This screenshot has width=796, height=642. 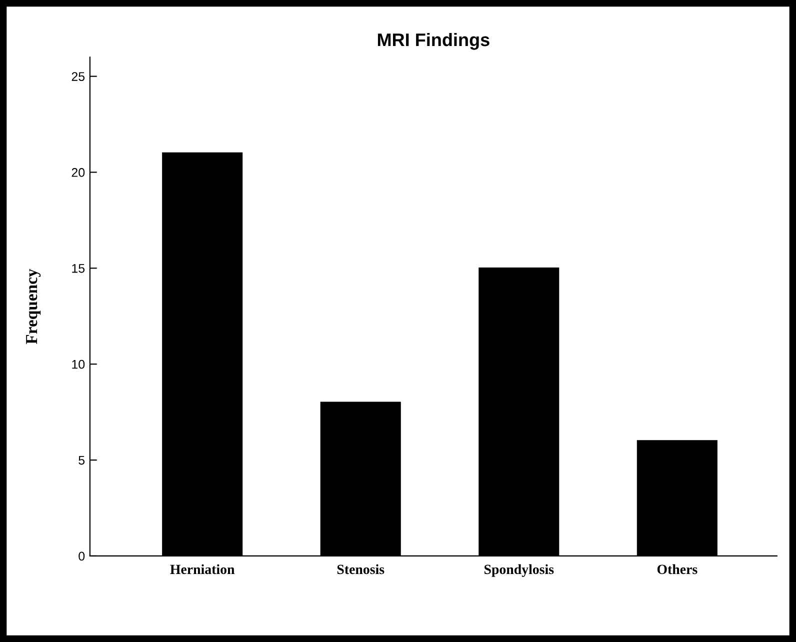 I want to click on x-tick-label: Herniation, so click(x=202, y=569).